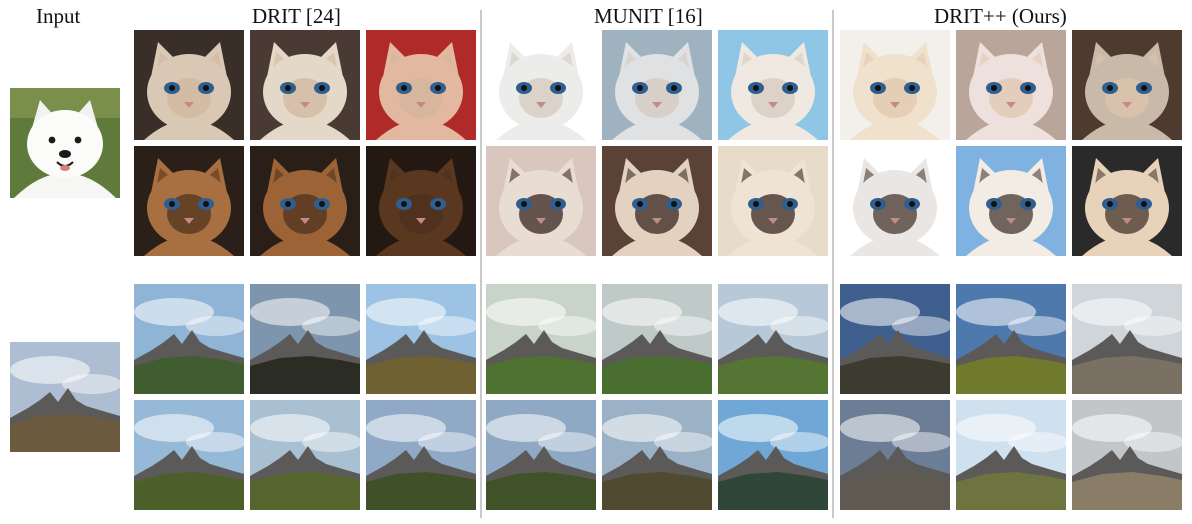 The height and width of the screenshot is (524, 1192). What do you see at coordinates (65, 397) in the screenshot?
I see `input-landscape-image` at bounding box center [65, 397].